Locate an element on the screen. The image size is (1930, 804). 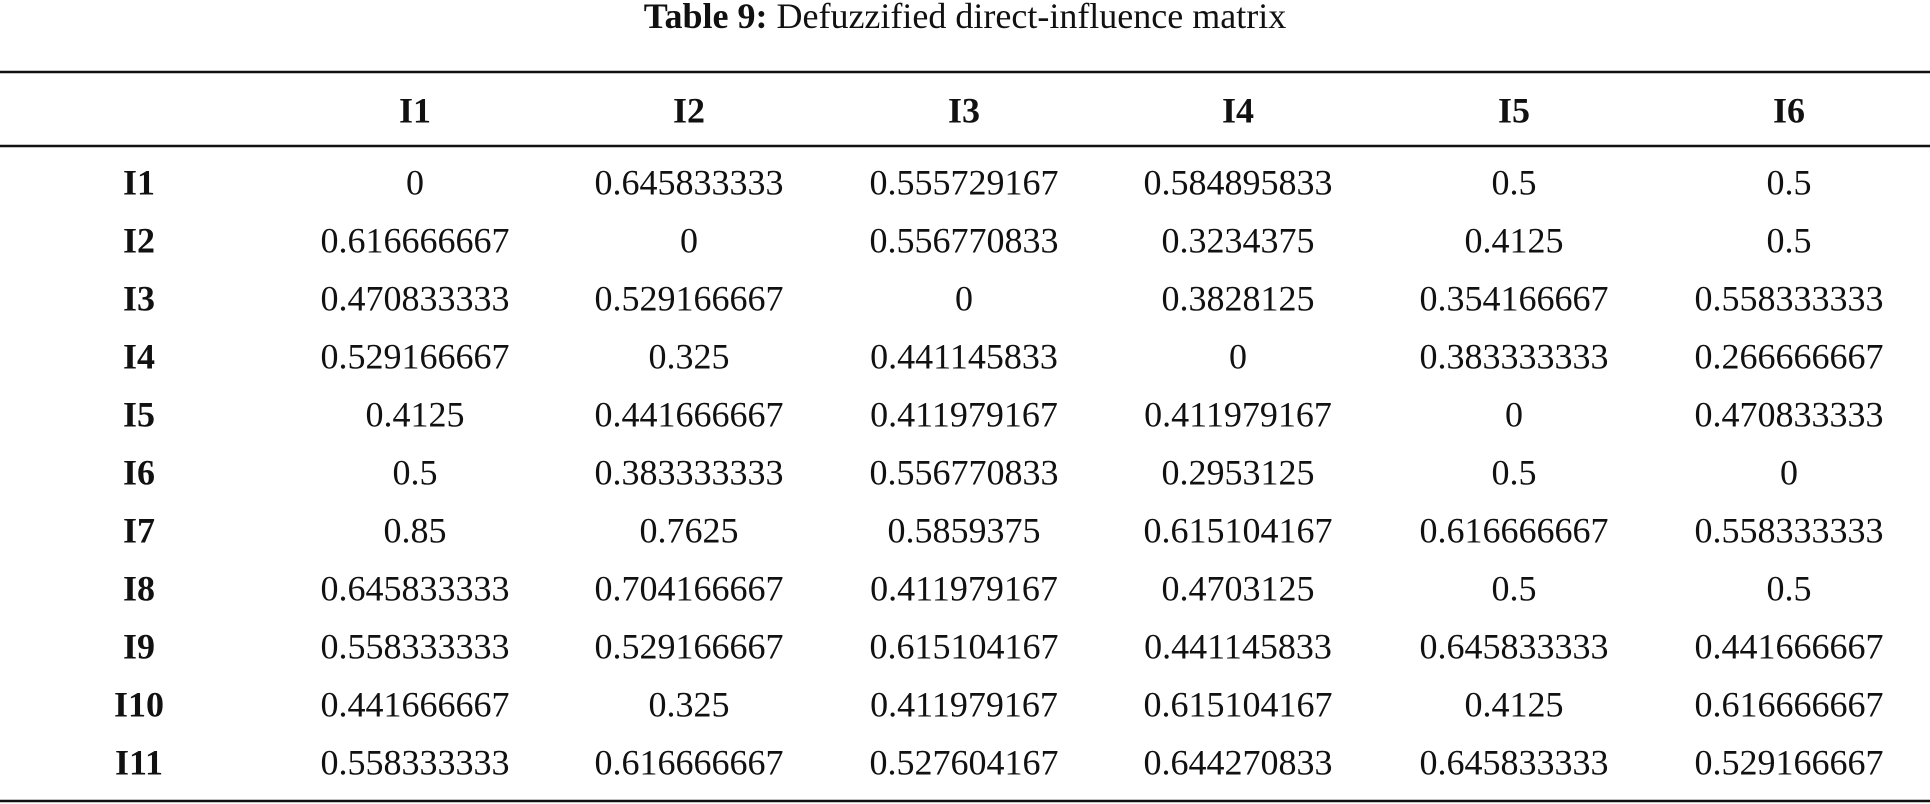
row-header: I1 is located at coordinates (139, 182).